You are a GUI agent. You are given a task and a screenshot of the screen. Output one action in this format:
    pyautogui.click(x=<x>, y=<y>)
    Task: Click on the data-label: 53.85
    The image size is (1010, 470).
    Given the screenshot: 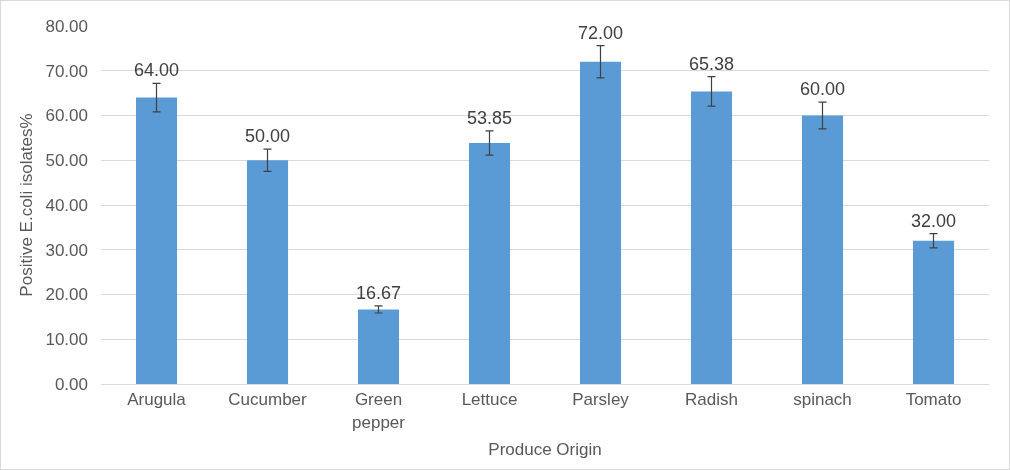 What is the action you would take?
    pyautogui.click(x=490, y=118)
    